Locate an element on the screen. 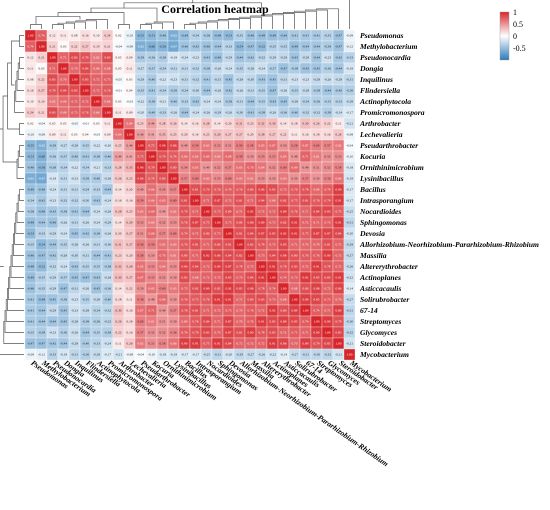  cell-value-label: 0.03 is located at coordinates (42, 69).